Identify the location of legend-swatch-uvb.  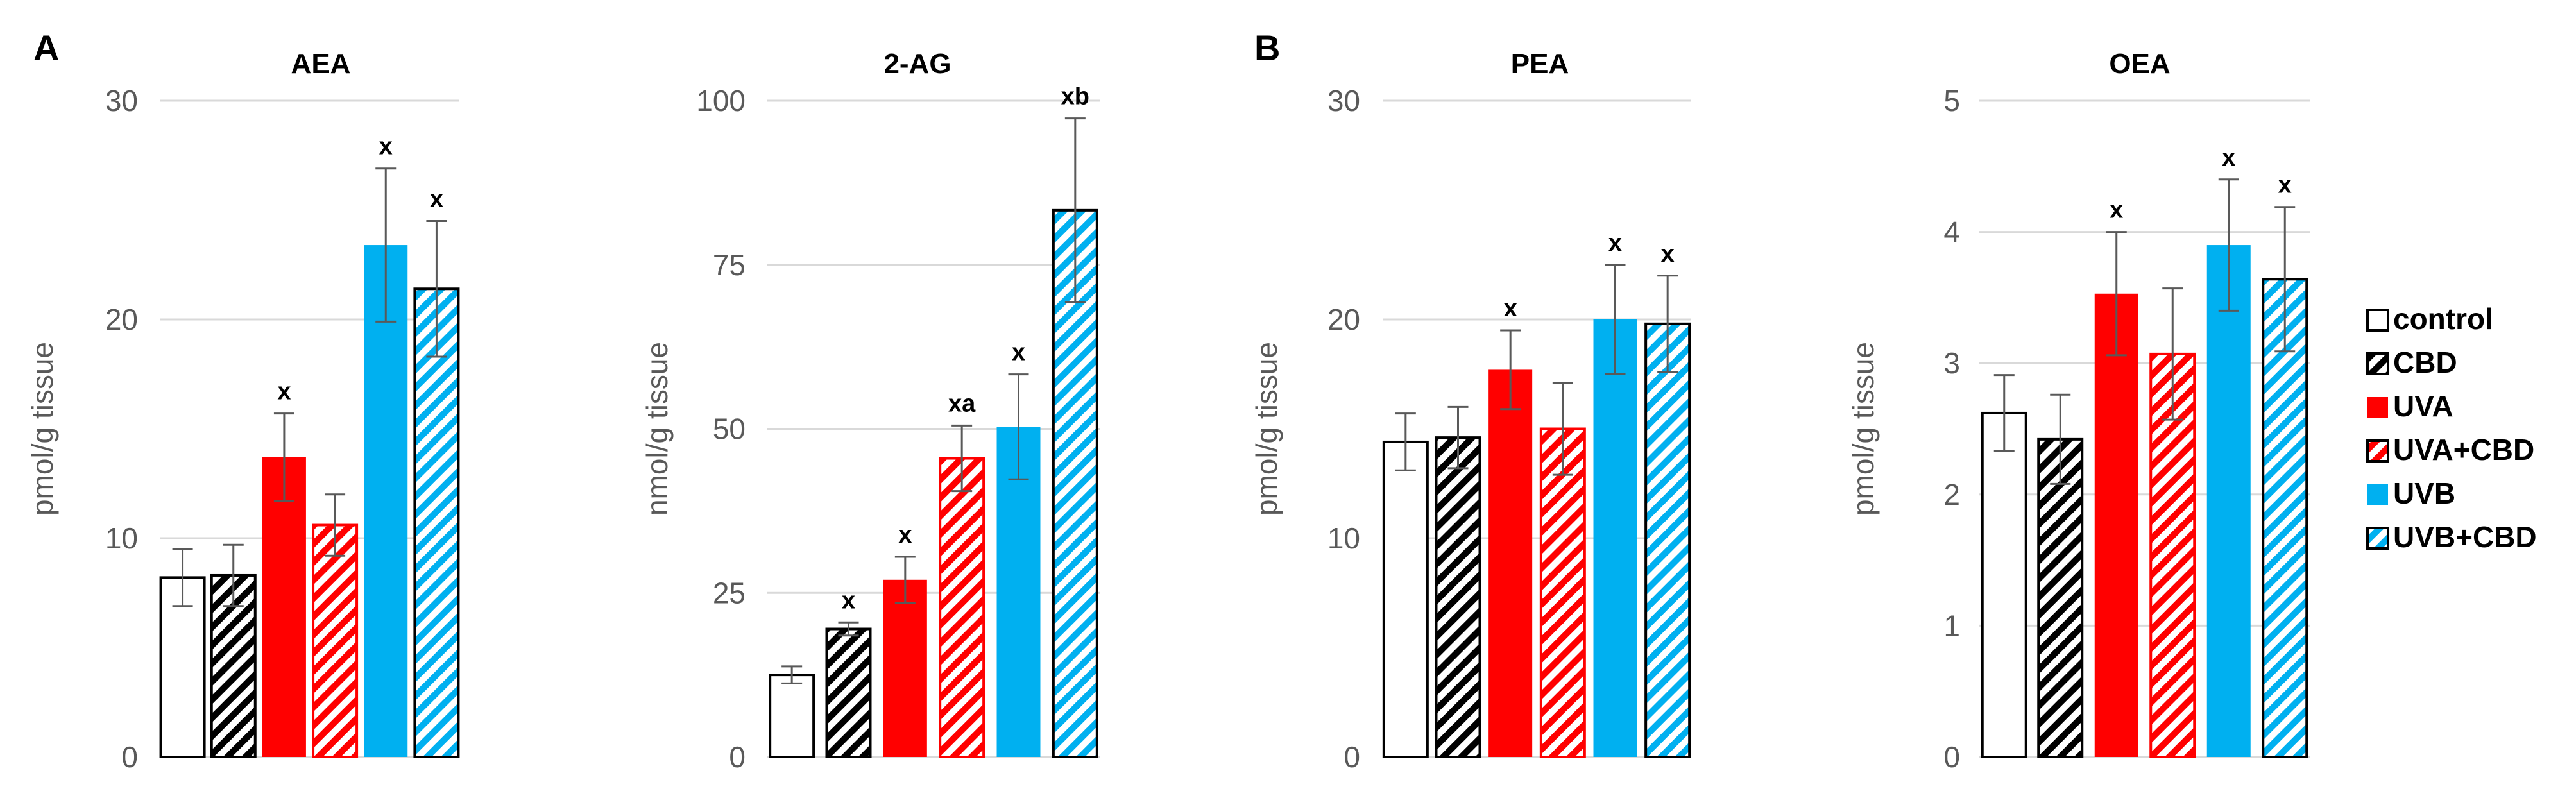
(2377, 494).